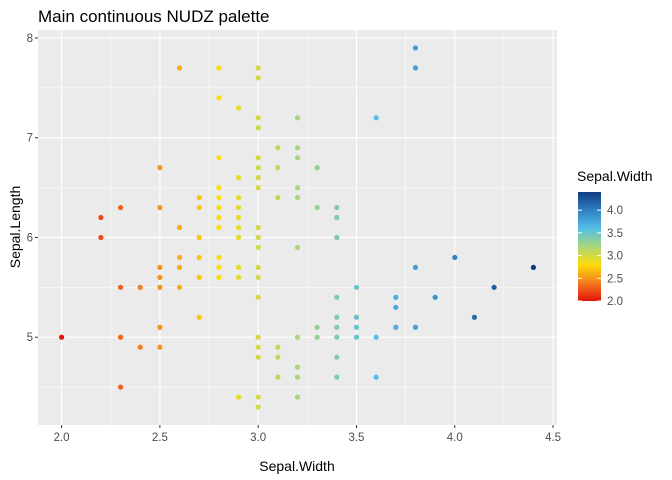 The width and height of the screenshot is (672, 480). What do you see at coordinates (160, 438) in the screenshot?
I see `x-tick-label: 2.5` at bounding box center [160, 438].